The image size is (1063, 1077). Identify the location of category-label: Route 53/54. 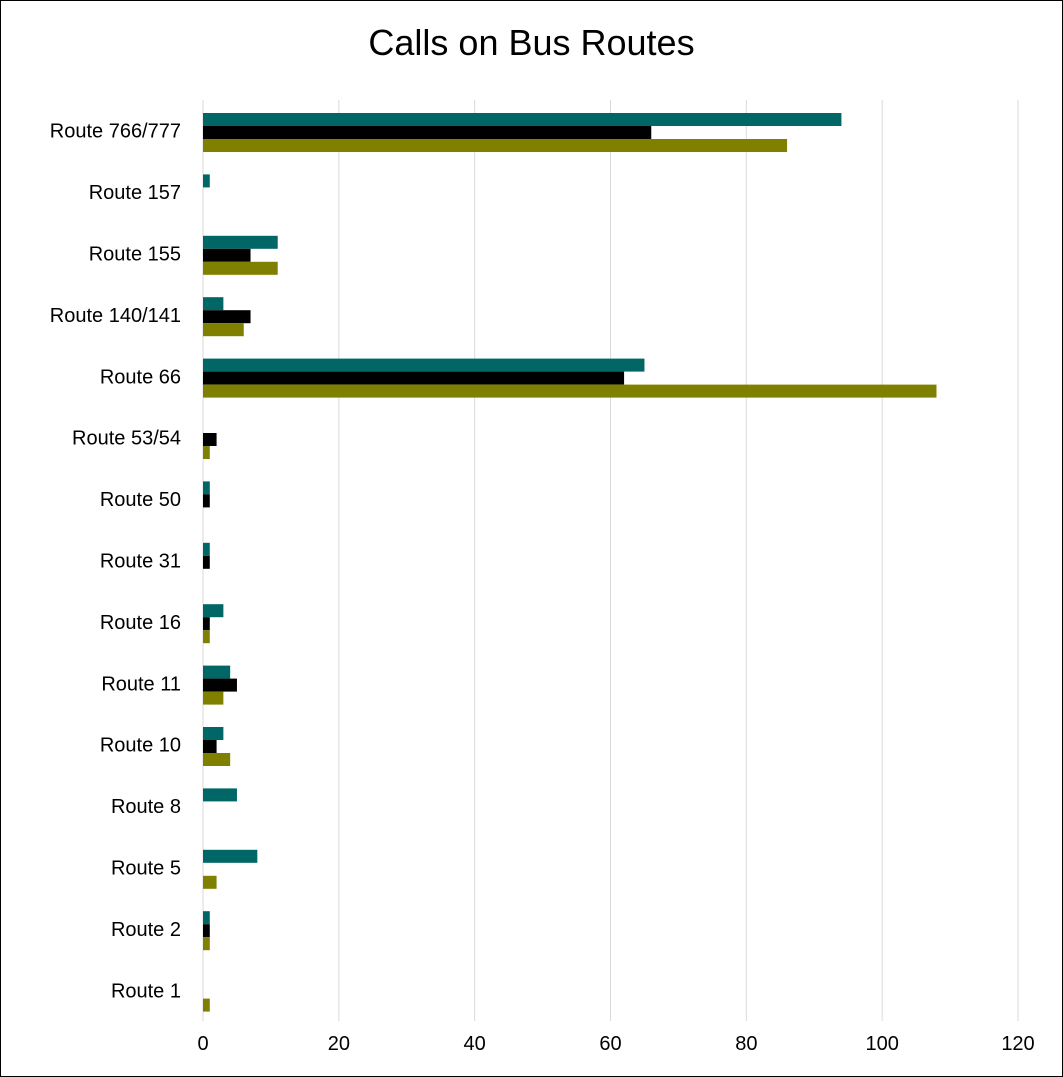
(126, 439).